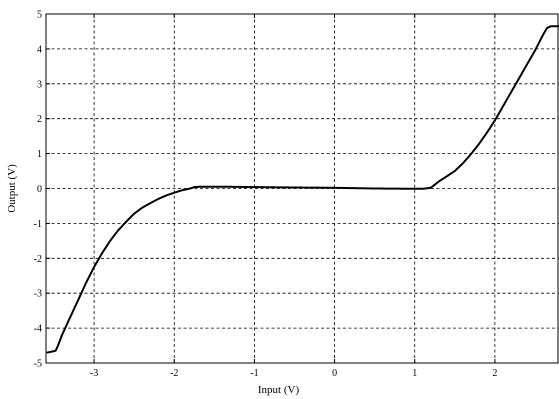 This screenshot has height=399, width=559. I want to click on x-tick-label-5: 2, so click(494, 373).